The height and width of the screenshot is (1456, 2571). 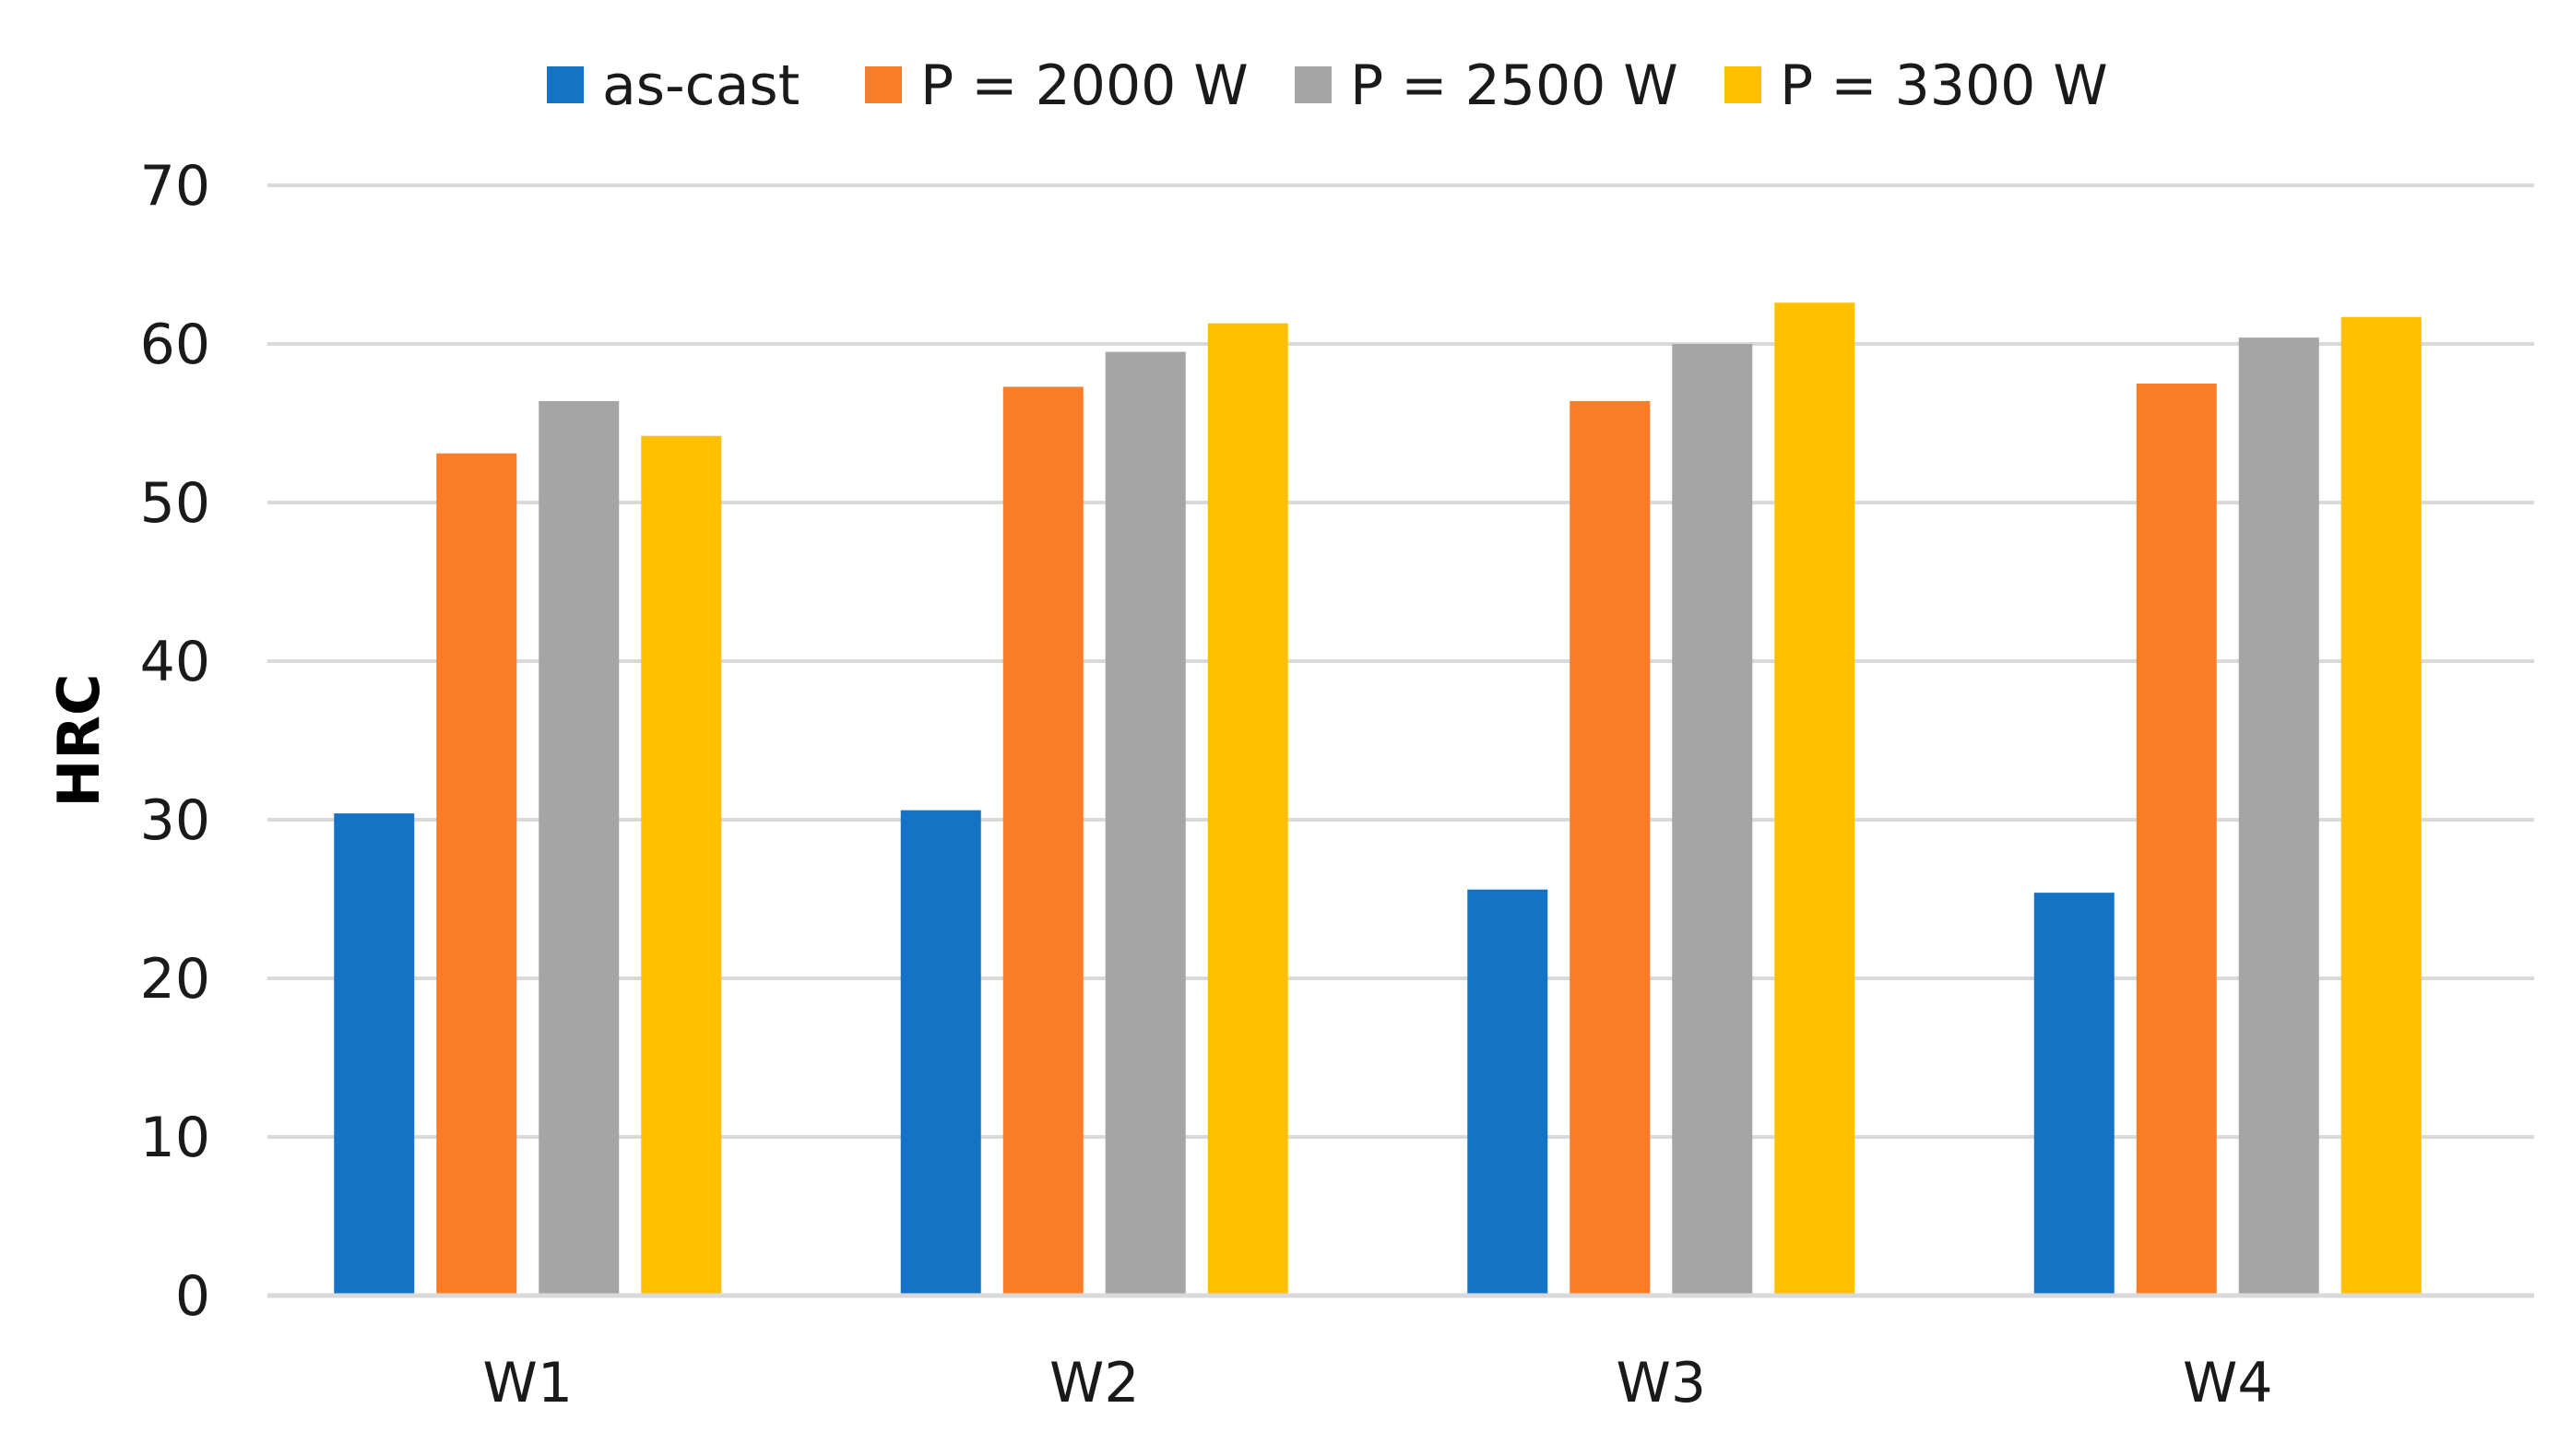 What do you see at coordinates (528, 1383) in the screenshot?
I see `x-tick-label-w1: W1` at bounding box center [528, 1383].